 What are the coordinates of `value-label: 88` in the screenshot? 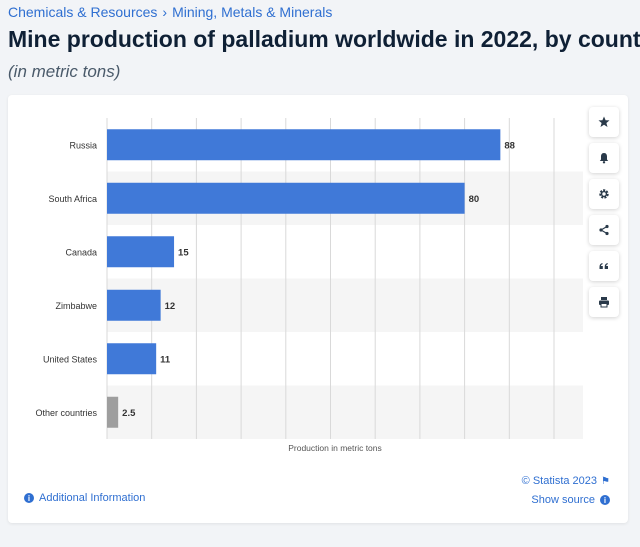 It's located at (509, 145).